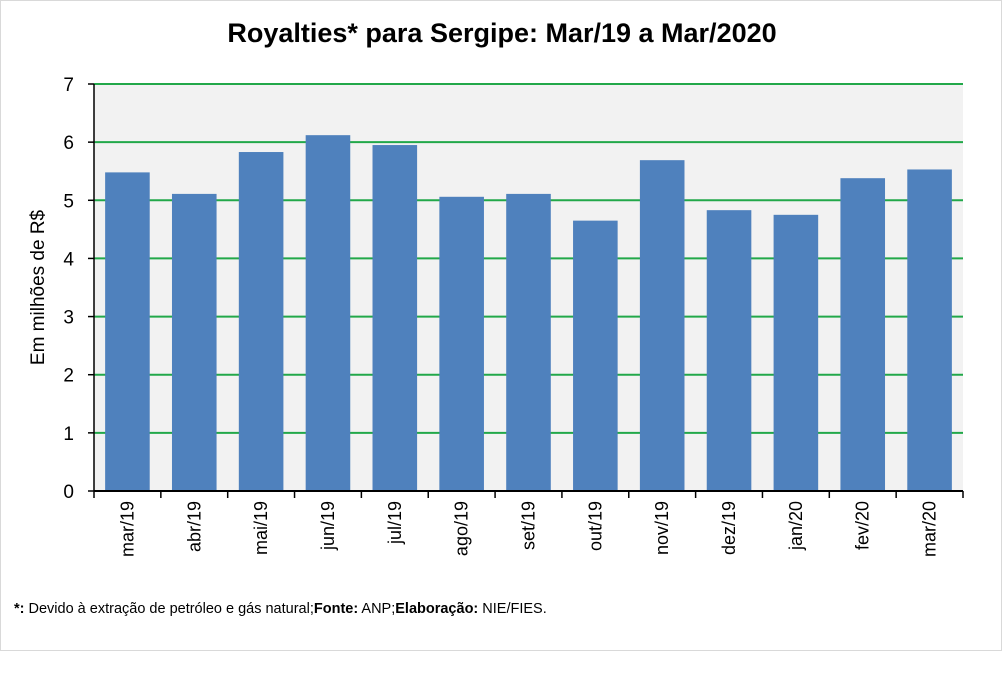  I want to click on footnote-credit-value: NIE/FIES., so click(512, 609).